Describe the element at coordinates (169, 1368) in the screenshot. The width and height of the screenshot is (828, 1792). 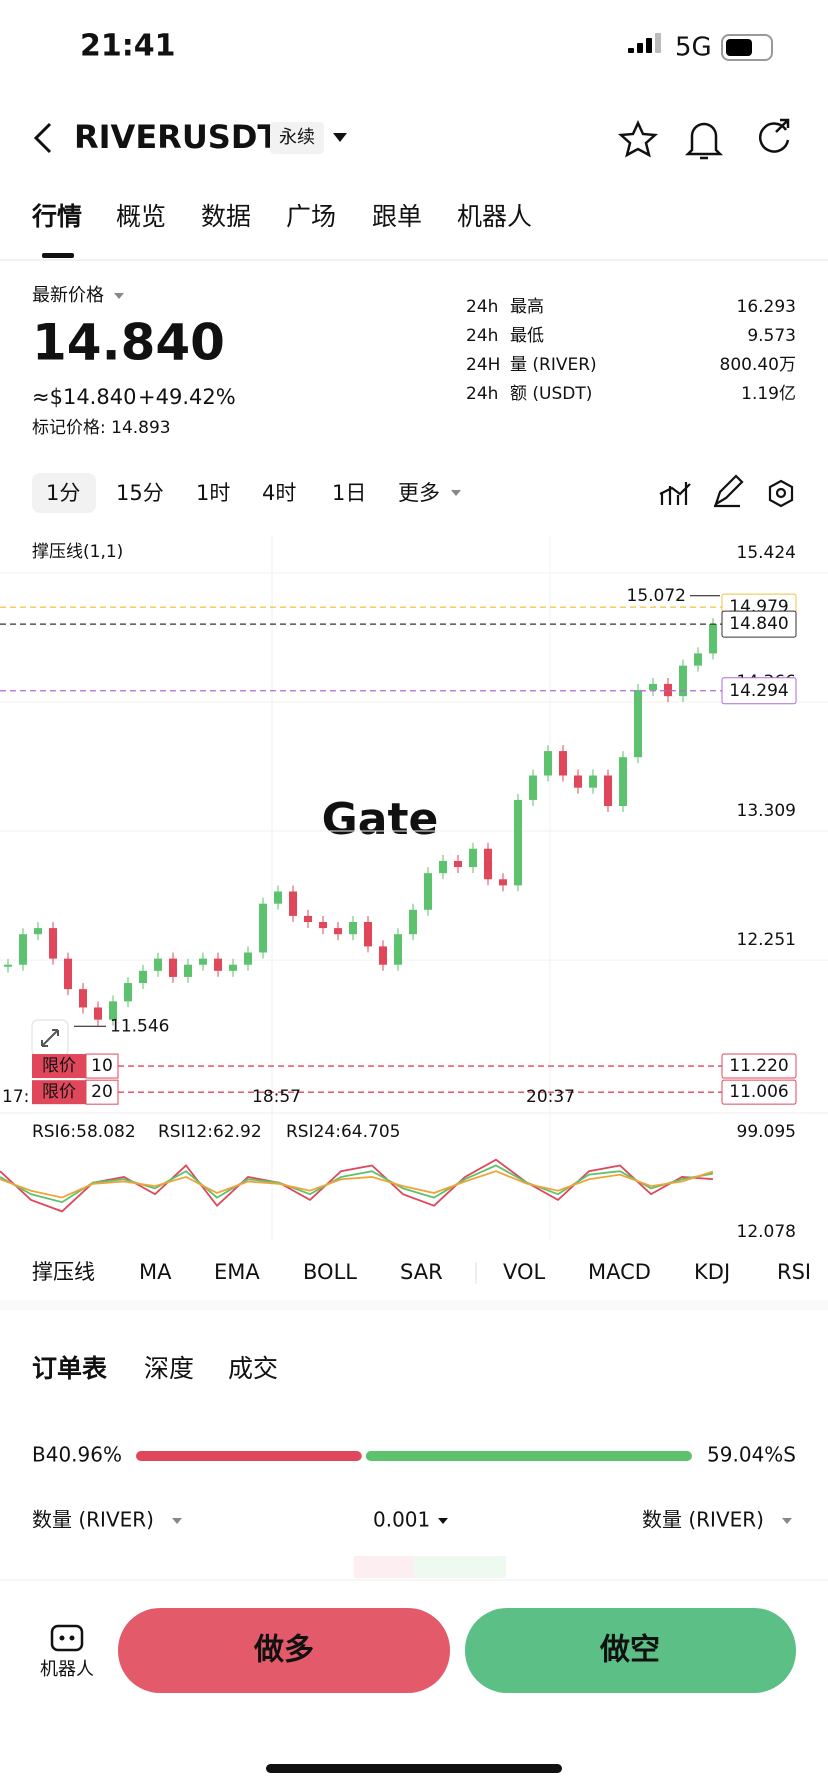
I see `orderbook-tab: 深度` at that location.